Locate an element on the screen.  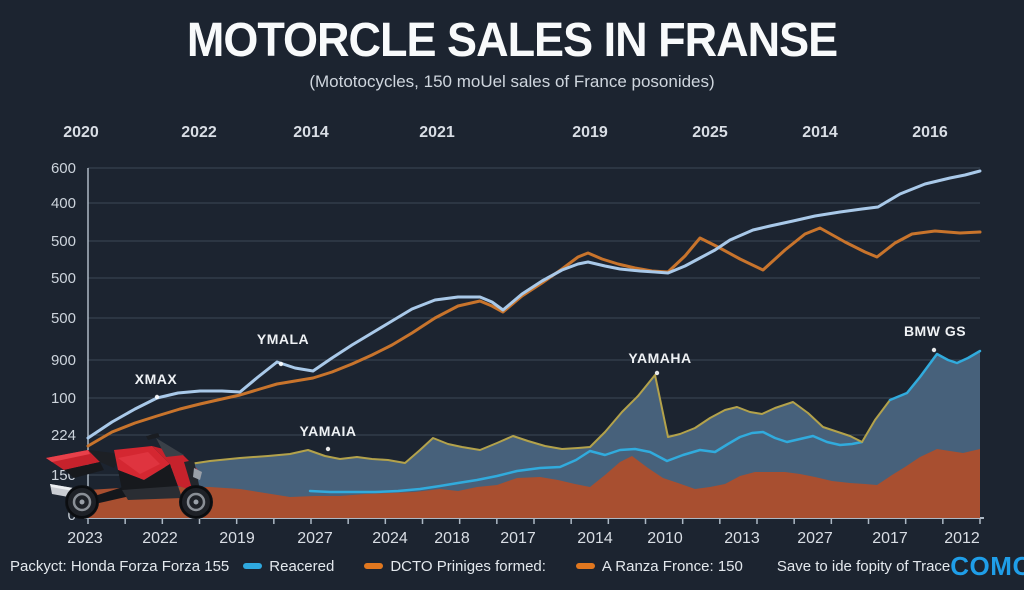
top-year-label: 2019 is located at coordinates (590, 132).